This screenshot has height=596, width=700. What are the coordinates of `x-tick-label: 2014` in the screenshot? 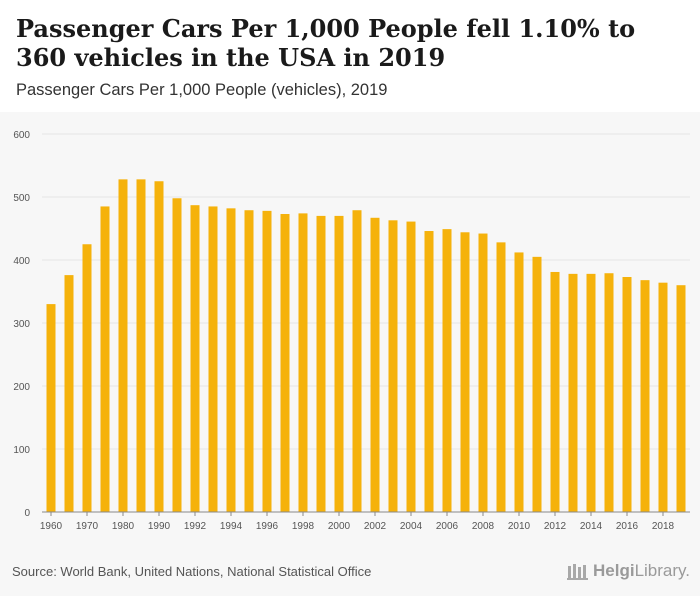 It's located at (591, 526).